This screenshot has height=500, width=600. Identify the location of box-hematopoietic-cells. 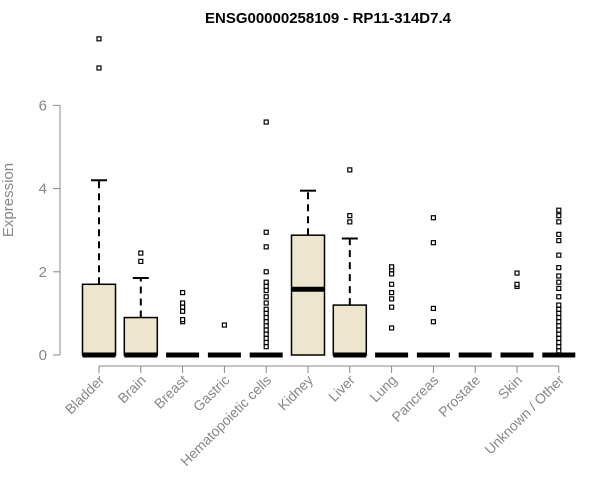
(266, 238).